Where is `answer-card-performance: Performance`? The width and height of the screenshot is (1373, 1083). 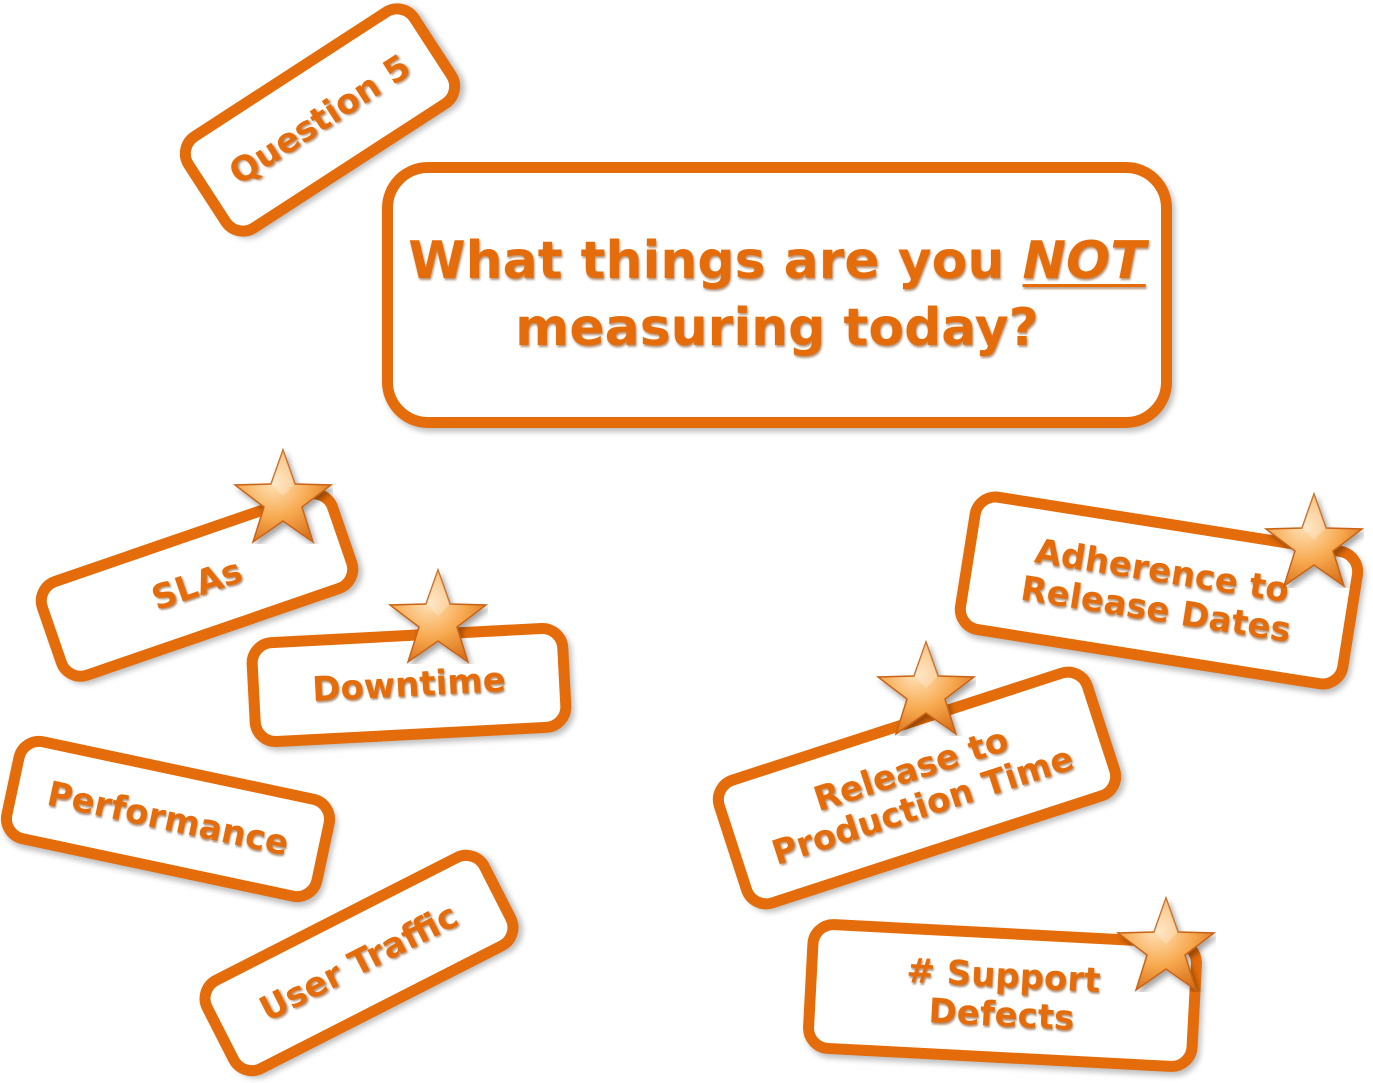 answer-card-performance: Performance is located at coordinates (170, 819).